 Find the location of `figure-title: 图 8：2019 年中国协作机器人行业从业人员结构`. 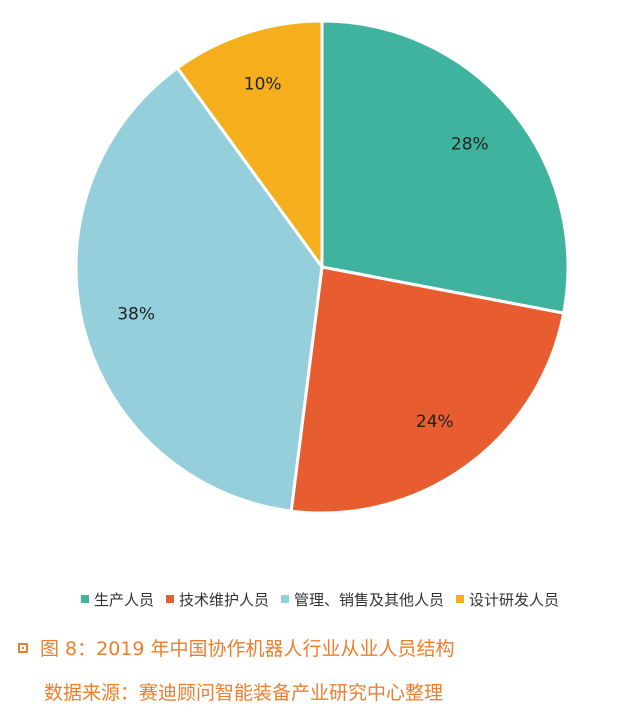

figure-title: 图 8：2019 年中国协作机器人行业从业人员结构 is located at coordinates (247, 649).